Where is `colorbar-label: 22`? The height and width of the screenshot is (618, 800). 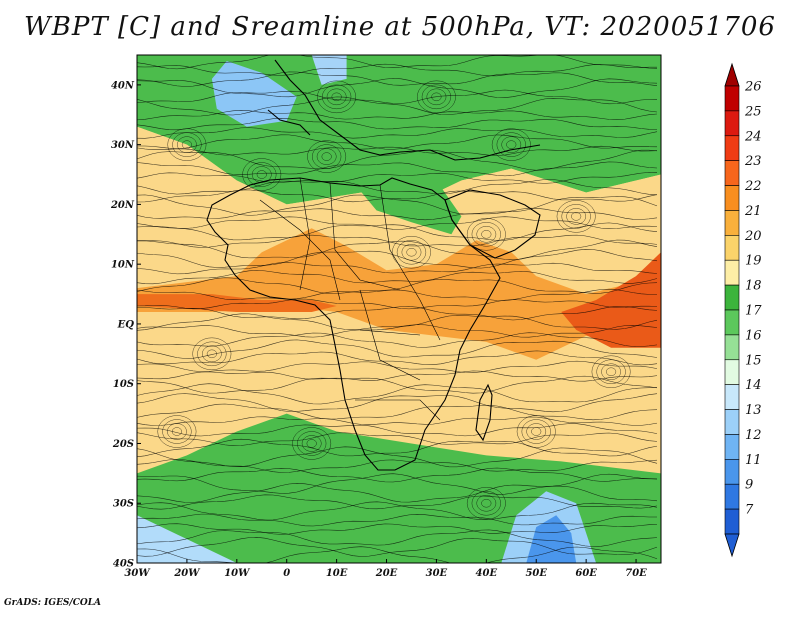 colorbar-label: 22 is located at coordinates (753, 186).